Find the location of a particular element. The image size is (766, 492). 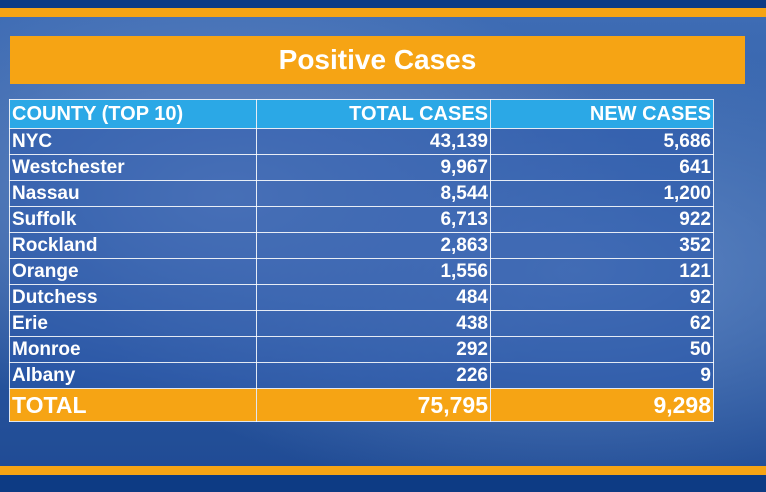

total-cases-cell: 292 is located at coordinates (373, 349).